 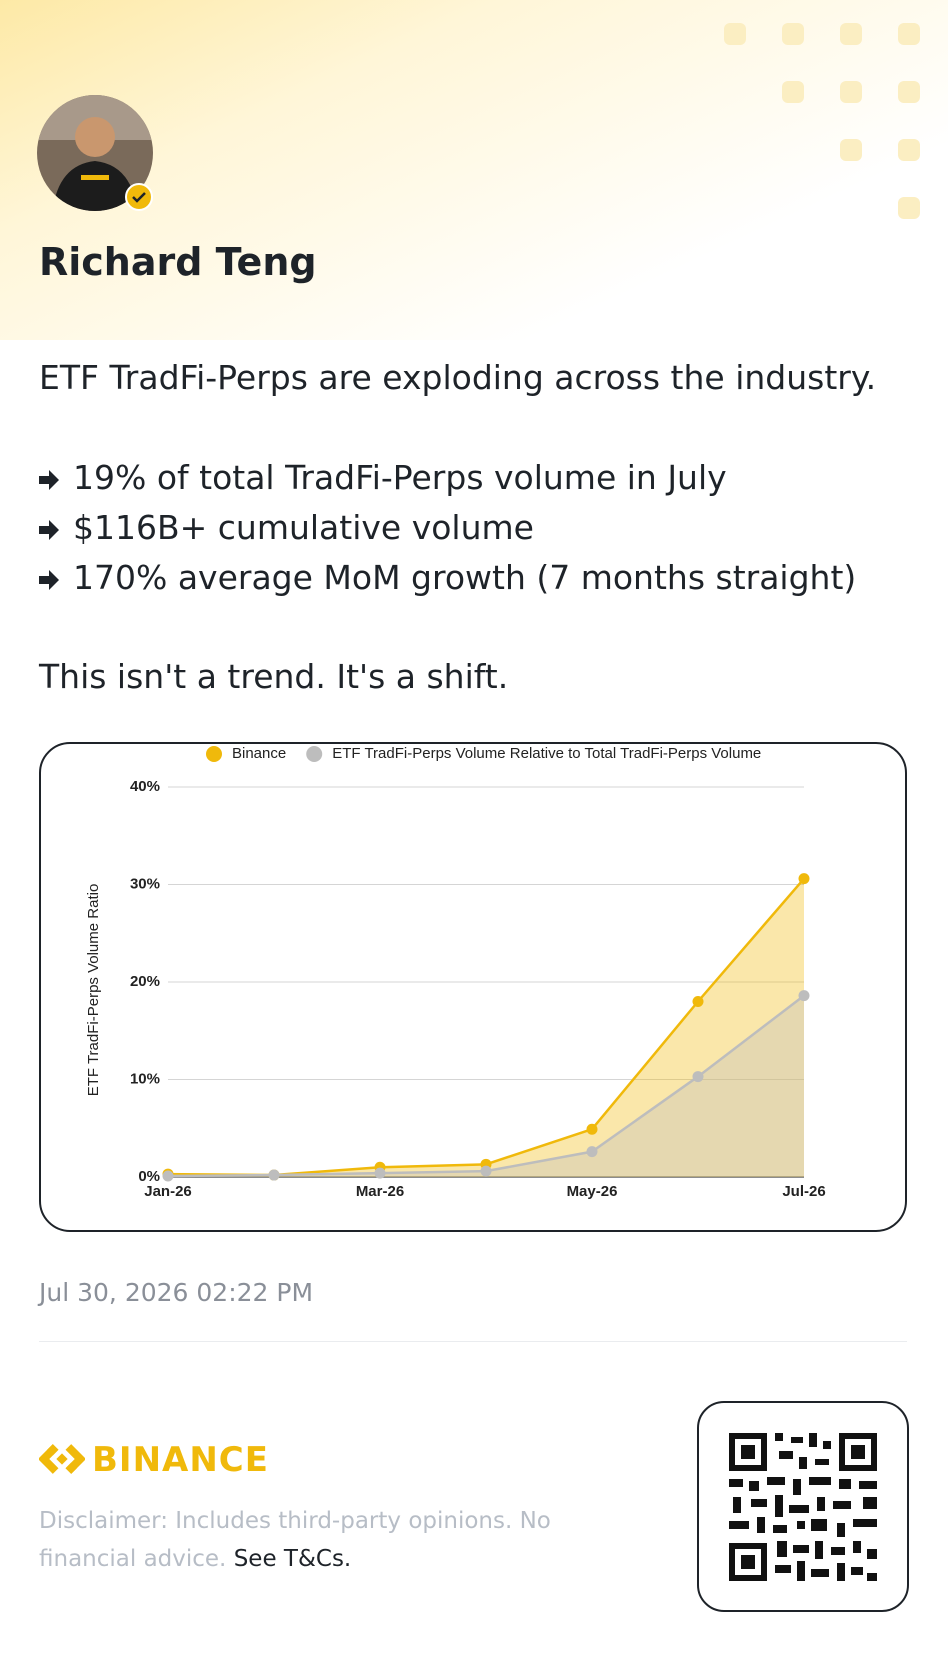 What do you see at coordinates (93, 990) in the screenshot?
I see `y-axis-label: ETF TradFi-Perps Volume Ratio` at bounding box center [93, 990].